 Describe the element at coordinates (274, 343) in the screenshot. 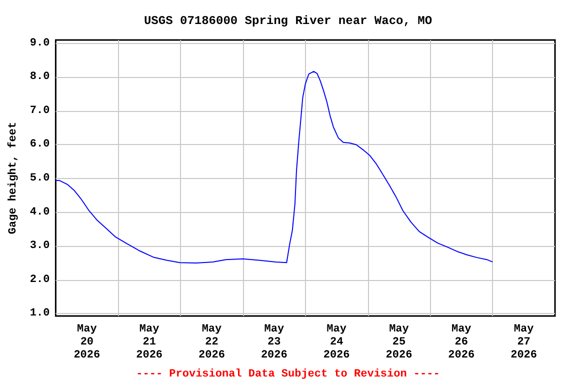

I see `x-tick-label: May 23 2026` at that location.